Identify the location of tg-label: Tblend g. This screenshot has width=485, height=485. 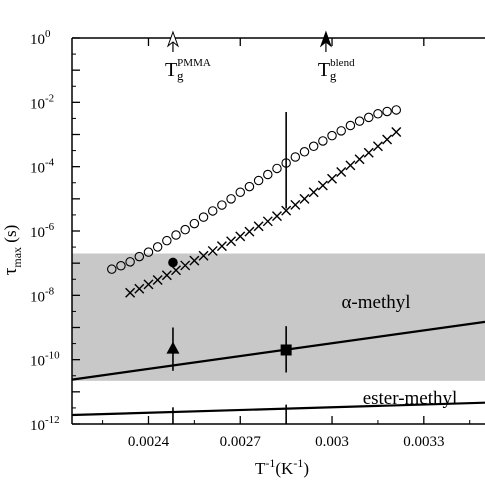
(336, 70).